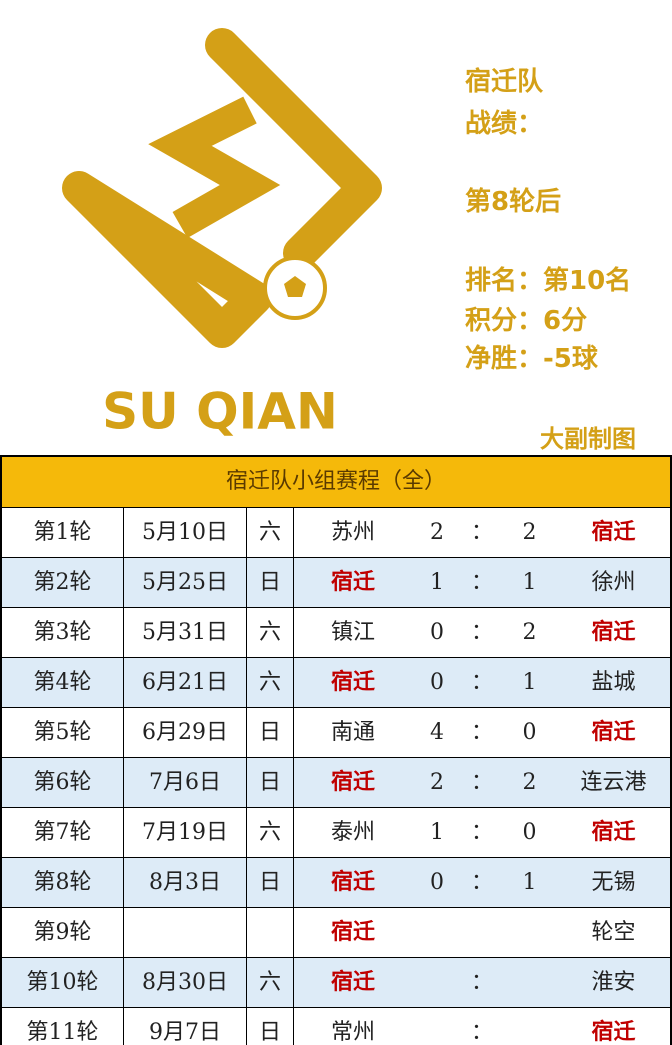 This screenshot has width=672, height=1045. What do you see at coordinates (613, 932) in the screenshot?
I see `away: 轮空` at bounding box center [613, 932].